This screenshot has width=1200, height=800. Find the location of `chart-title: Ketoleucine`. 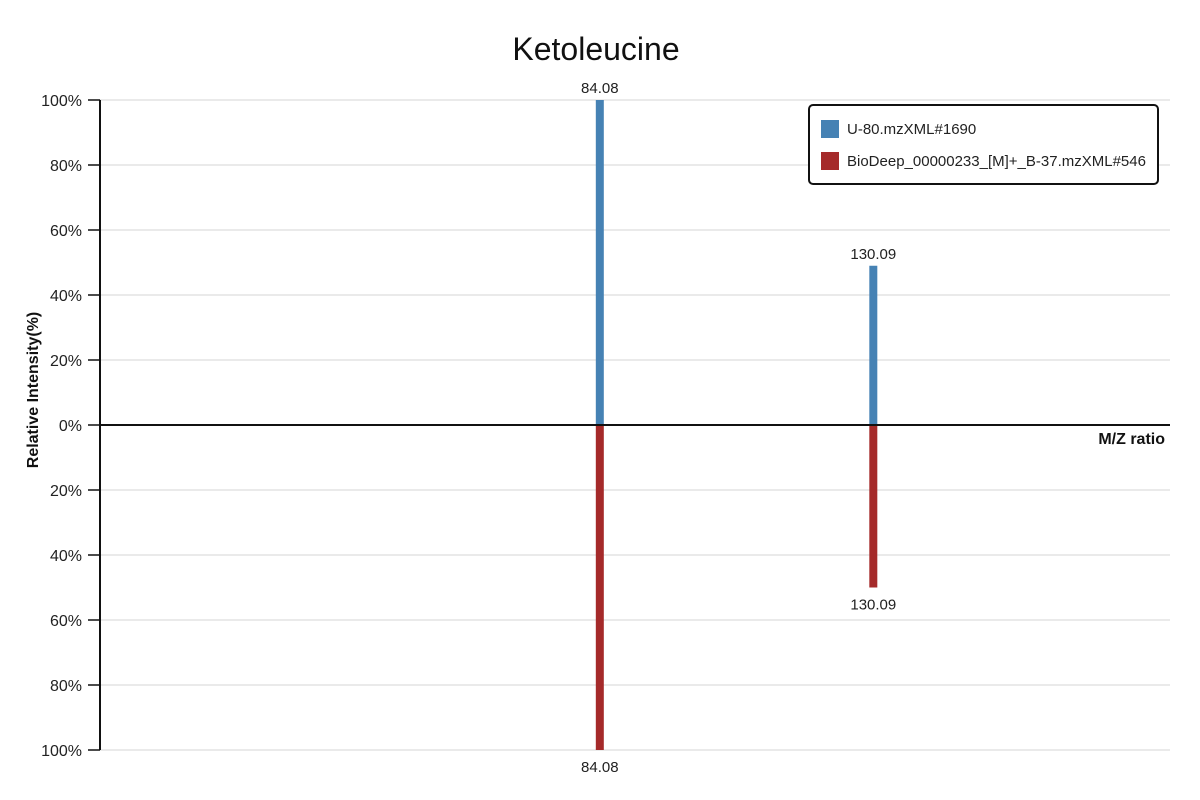

chart-title: Ketoleucine is located at coordinates (595, 49).